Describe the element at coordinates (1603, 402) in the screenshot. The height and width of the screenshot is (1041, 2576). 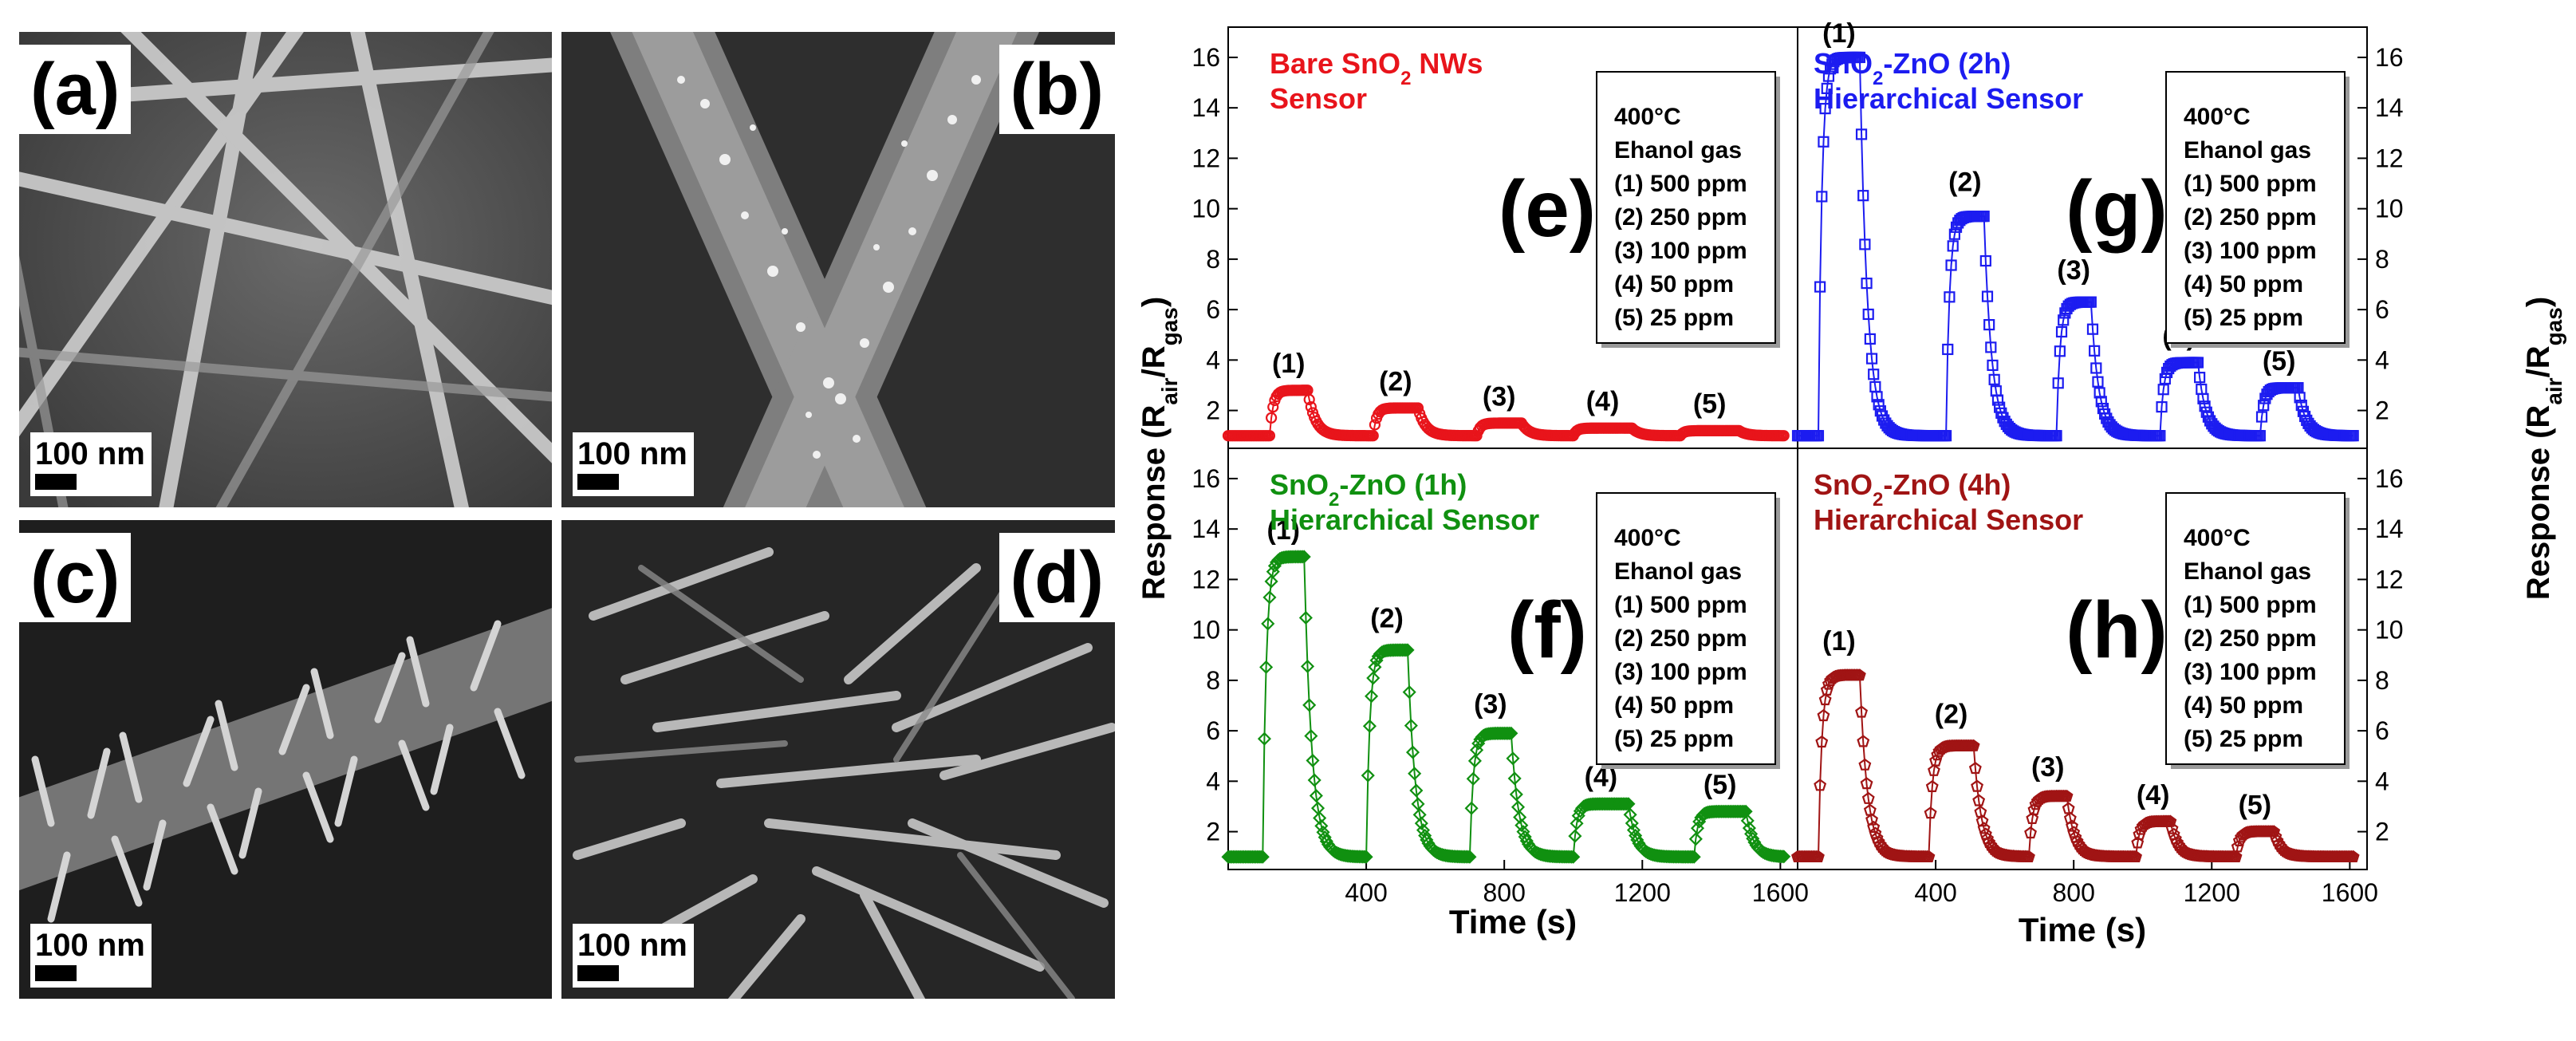
I see `pulse-label: (4)` at that location.